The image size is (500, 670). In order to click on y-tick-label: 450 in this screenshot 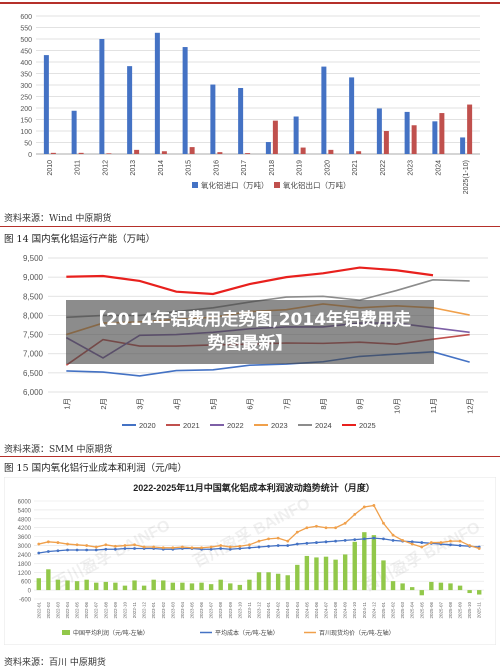, I will do `click(26, 52)`.